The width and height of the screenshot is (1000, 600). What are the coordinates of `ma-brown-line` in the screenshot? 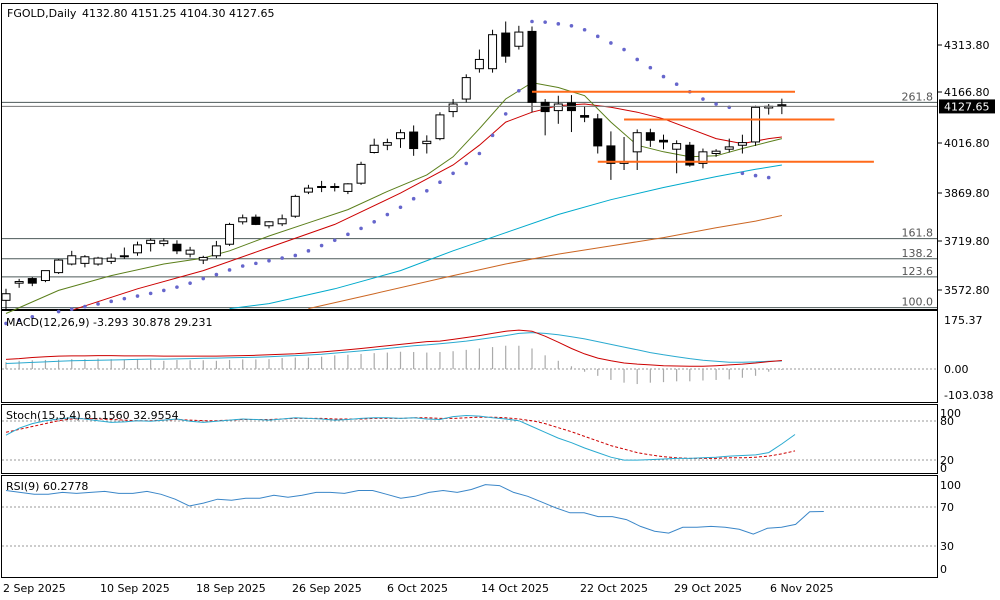 It's located at (545, 262).